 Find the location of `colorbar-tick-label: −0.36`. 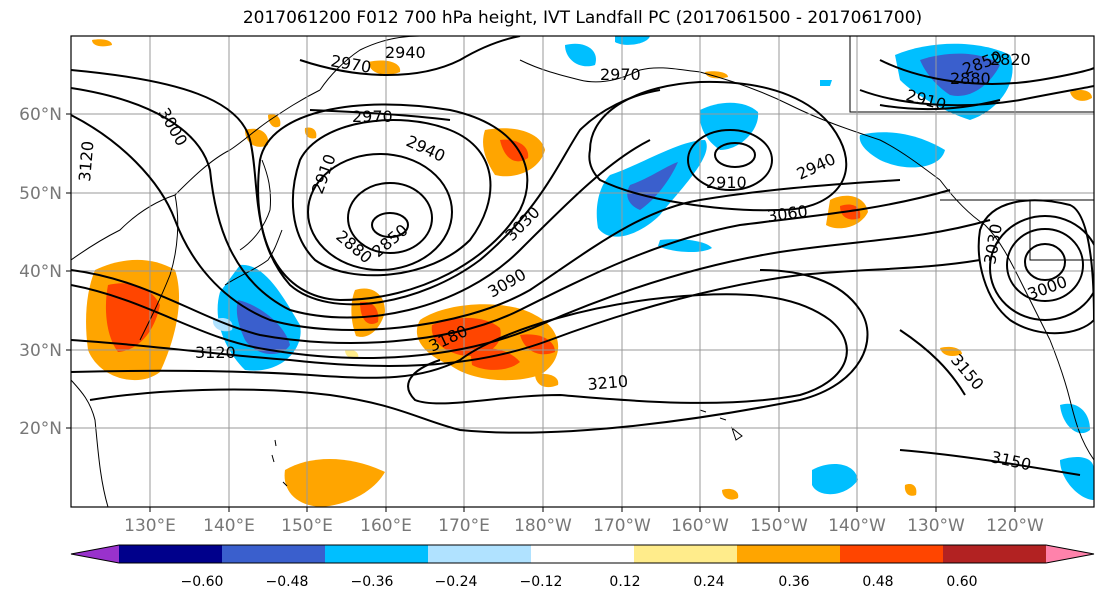

colorbar-tick-label: −0.36 is located at coordinates (372, 582).